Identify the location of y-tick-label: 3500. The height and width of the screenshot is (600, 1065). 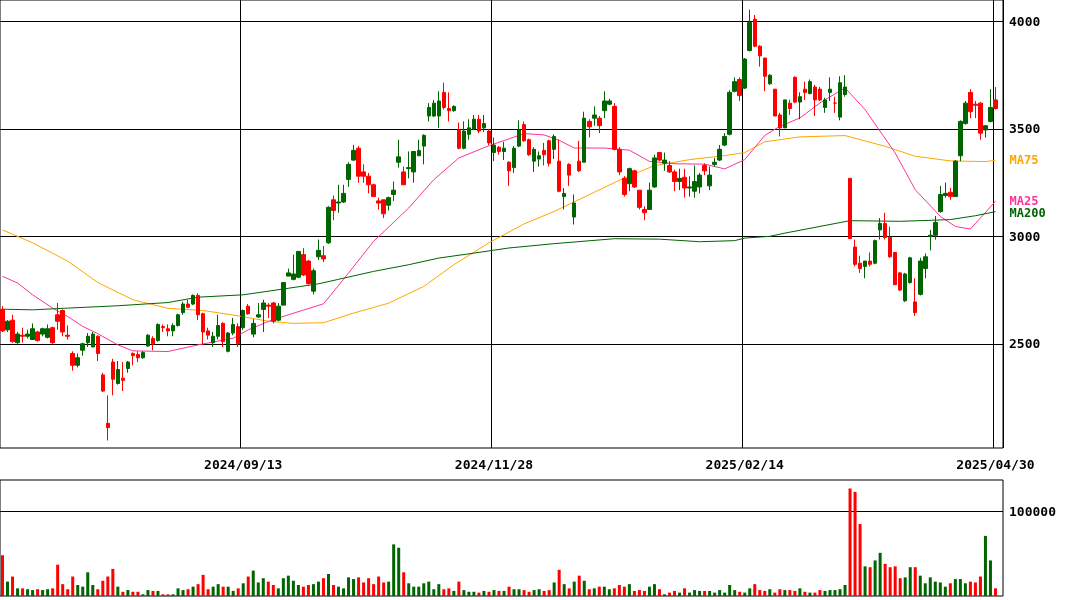
(1025, 129).